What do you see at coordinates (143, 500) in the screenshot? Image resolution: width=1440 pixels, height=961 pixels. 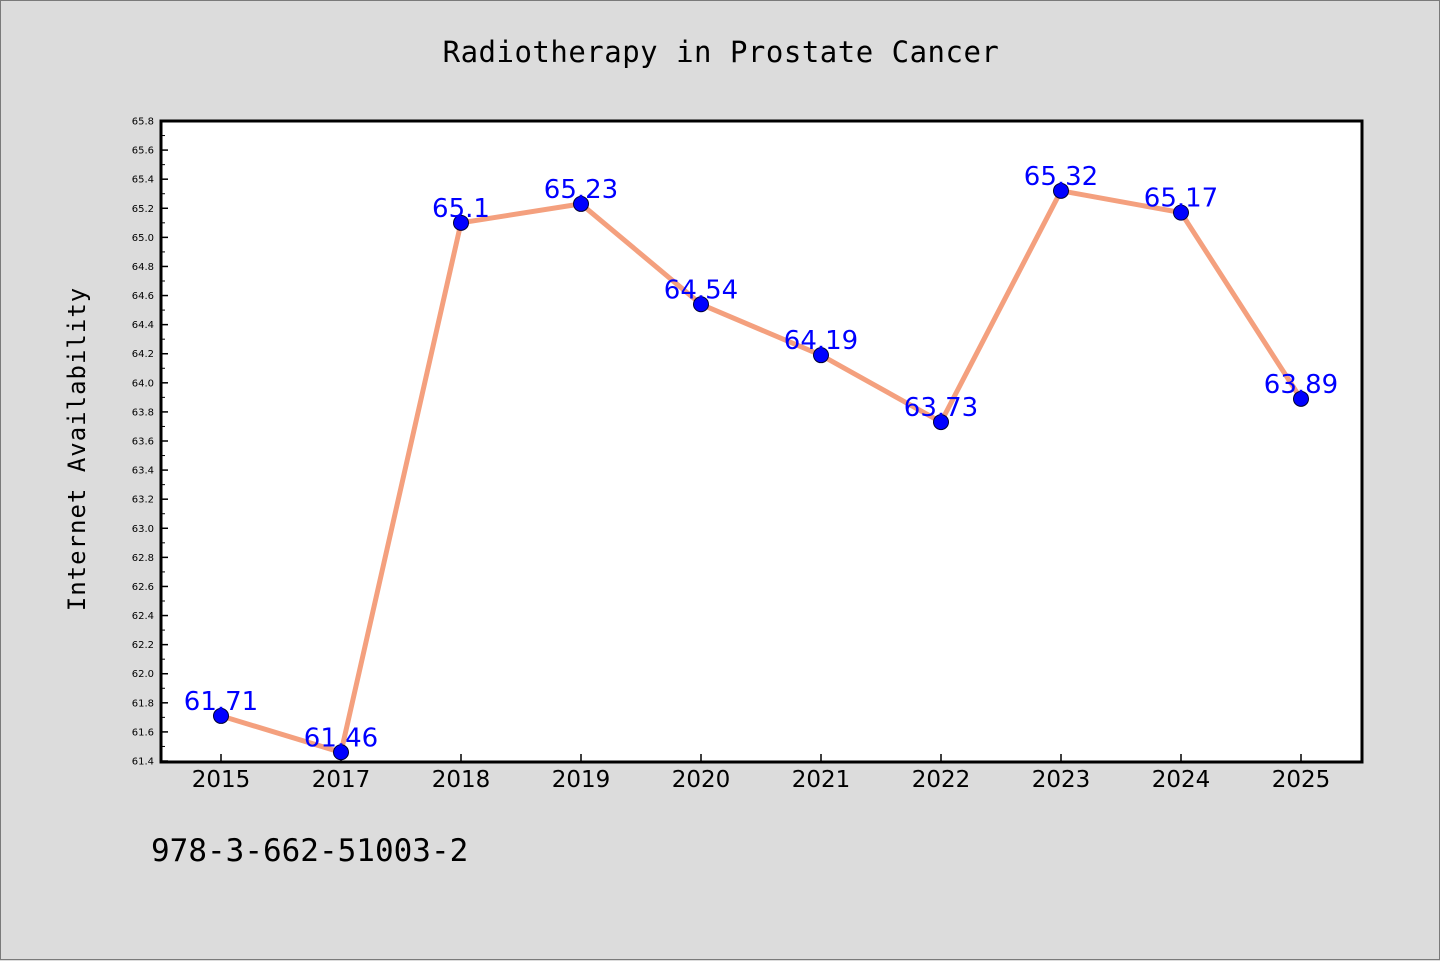 I see `y-tick-label: 63.2` at bounding box center [143, 500].